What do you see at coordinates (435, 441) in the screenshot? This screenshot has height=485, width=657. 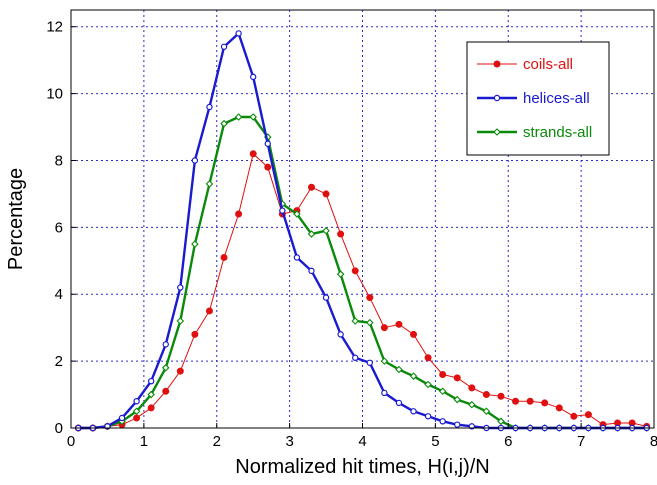 I see `x-tick-label: 5` at bounding box center [435, 441].